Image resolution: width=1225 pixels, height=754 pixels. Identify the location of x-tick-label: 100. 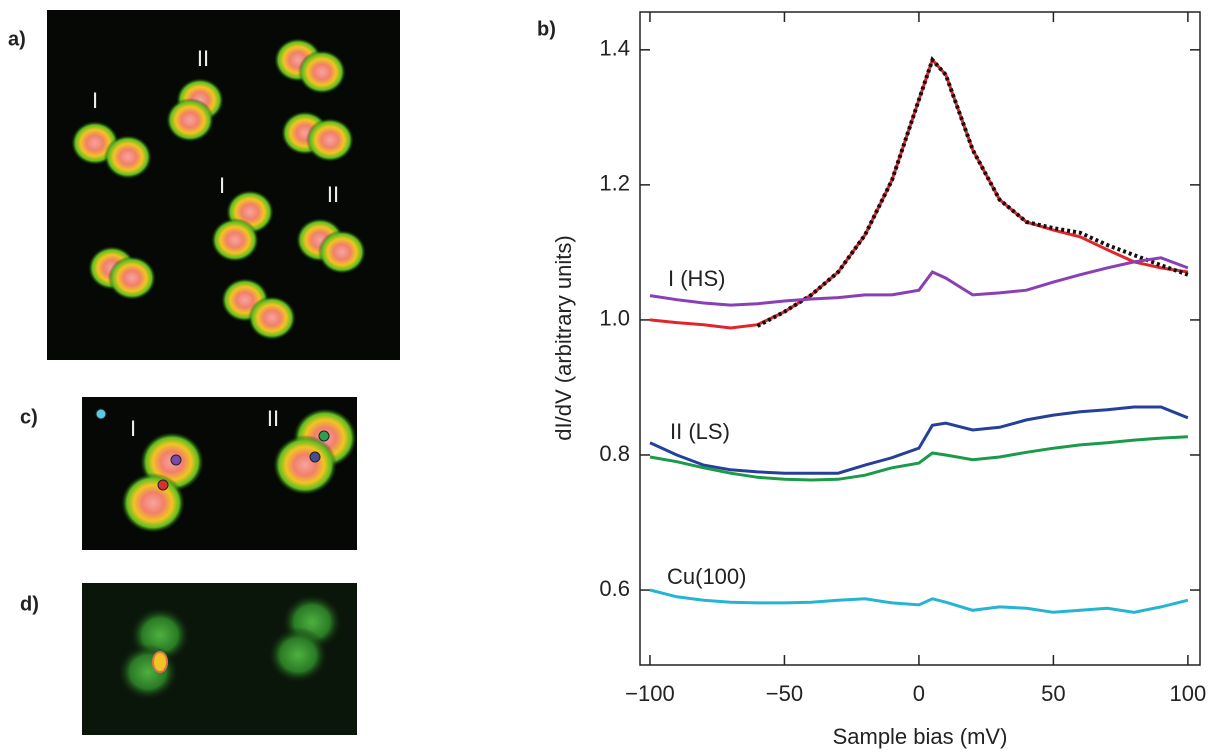
(1188, 693).